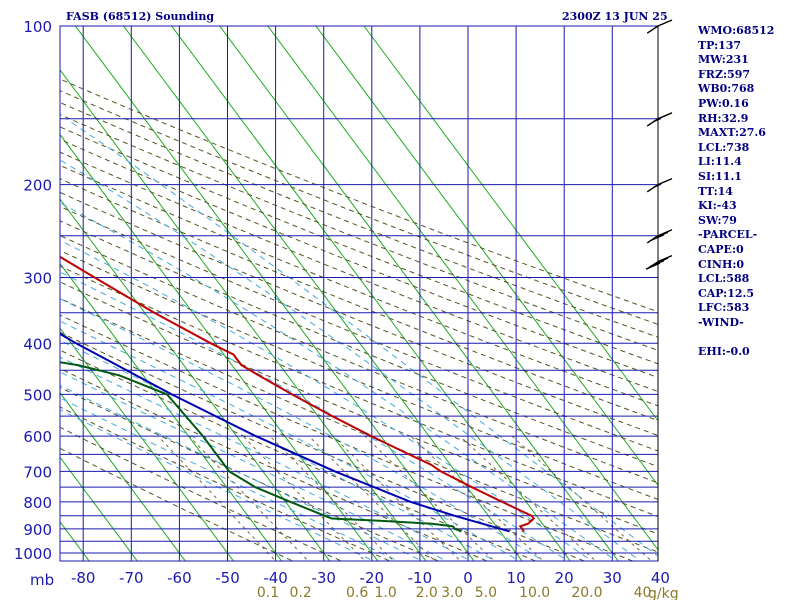  Describe the element at coordinates (663, 593) in the screenshot. I see `mixing-ratio-unit: g/kg` at that location.